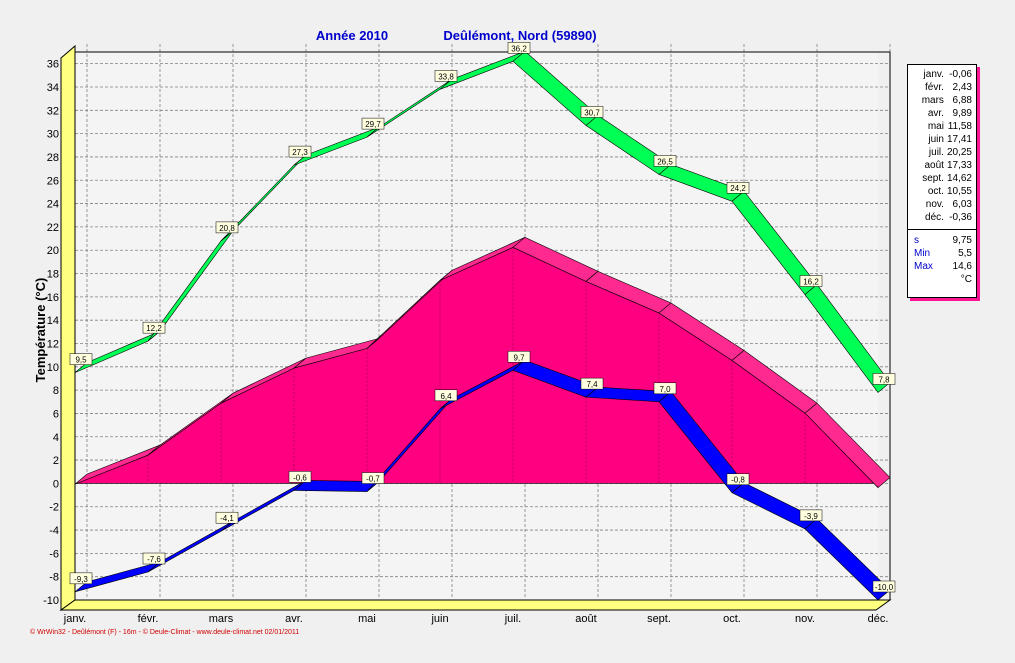  I want to click on legend-row: mars 6,88, so click(942, 100).